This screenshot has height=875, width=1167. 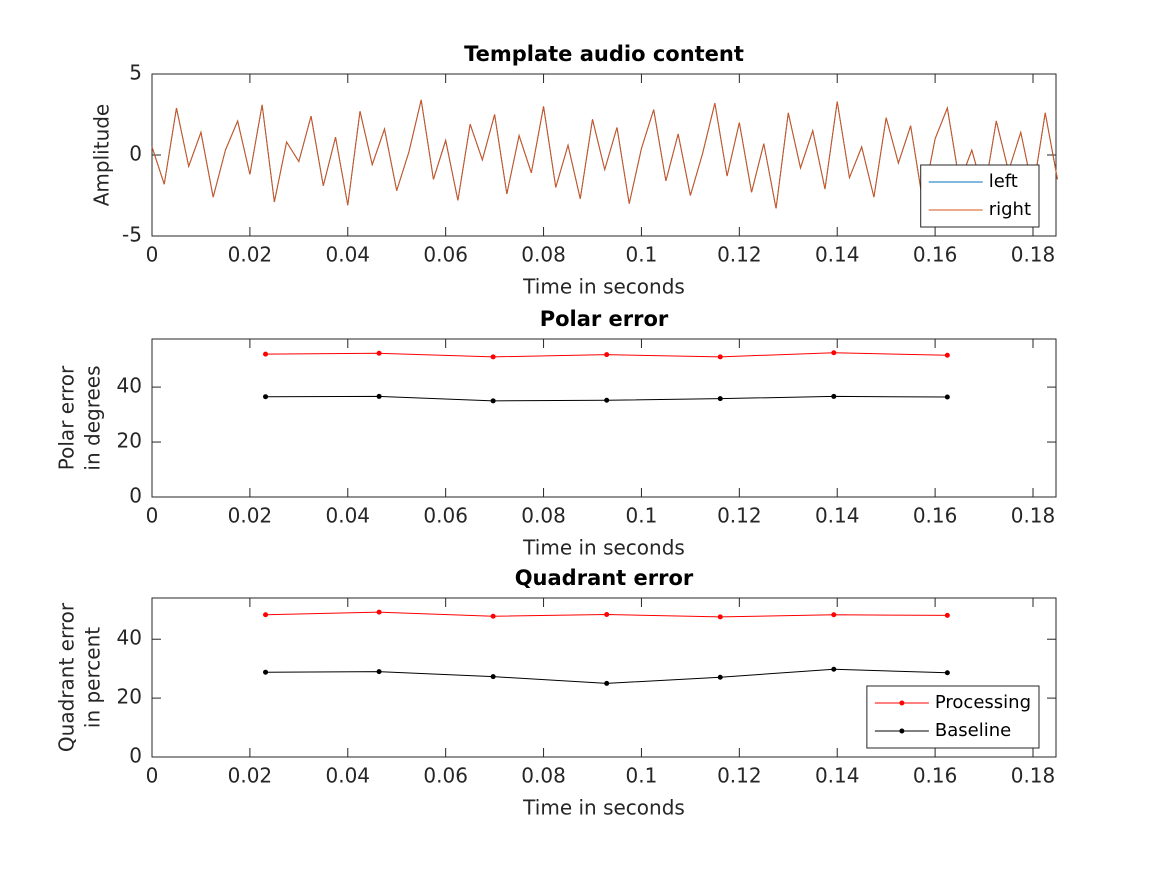 What do you see at coordinates (135, 73) in the screenshot?
I see `y-tick-label: 5` at bounding box center [135, 73].